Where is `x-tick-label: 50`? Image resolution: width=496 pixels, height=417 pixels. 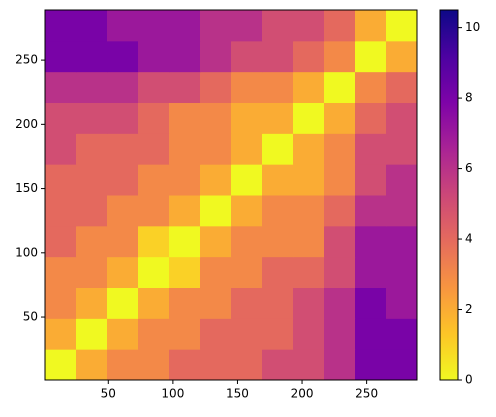 x-tick-label: 50 is located at coordinates (108, 394).